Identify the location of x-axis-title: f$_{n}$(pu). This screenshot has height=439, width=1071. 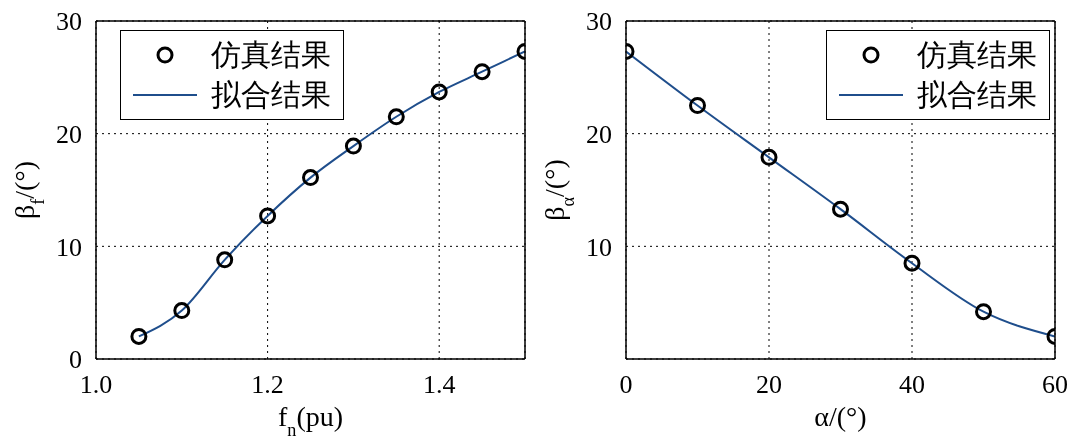
(310, 420).